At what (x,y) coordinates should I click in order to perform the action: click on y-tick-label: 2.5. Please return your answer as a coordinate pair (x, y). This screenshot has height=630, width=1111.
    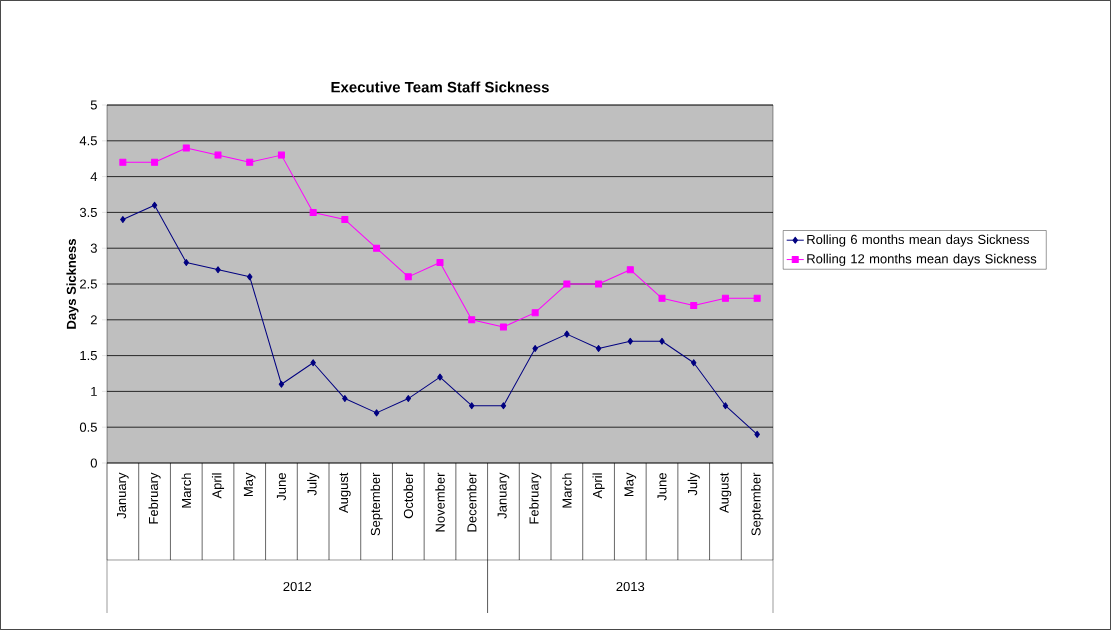
    Looking at the image, I should click on (88, 284).